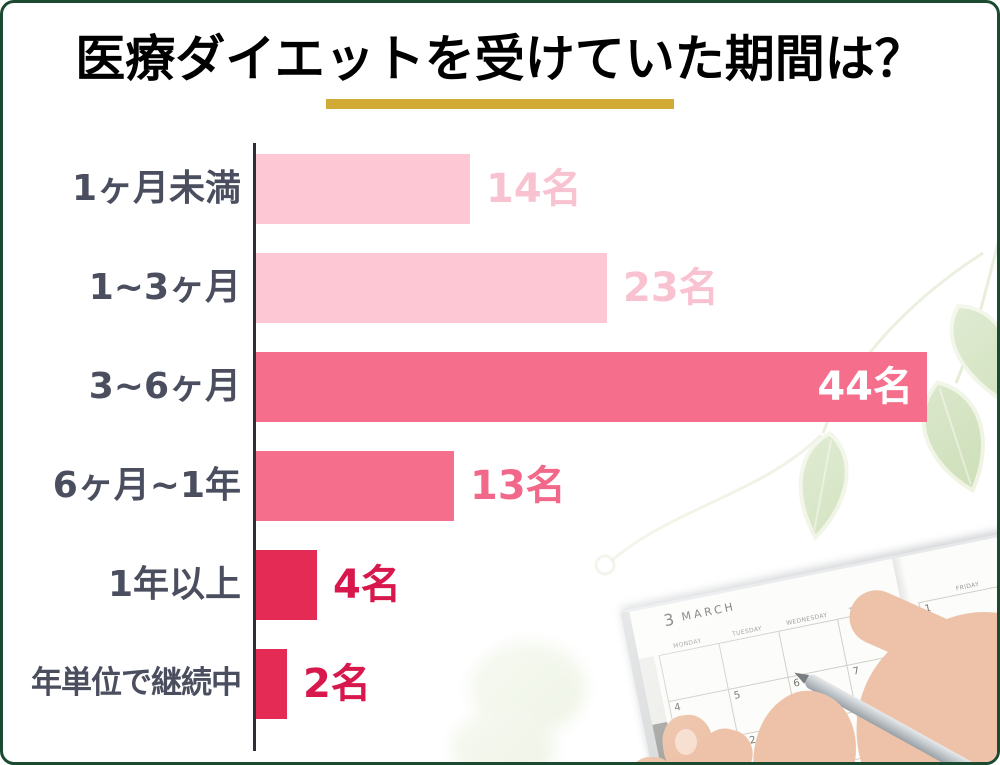 This screenshot has height=765, width=1000. Describe the element at coordinates (892, 459) in the screenshot. I see `leaf-veins` at that location.